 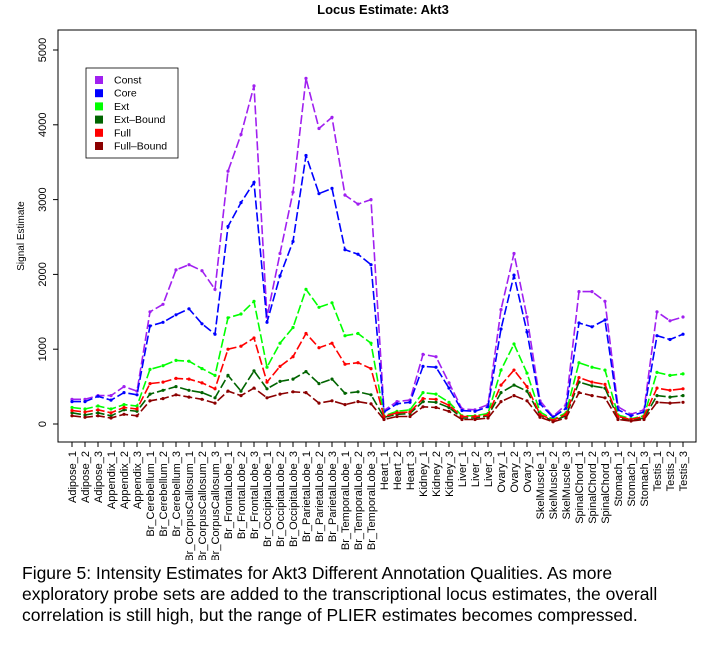 I want to click on x-tick-label: Br_ParietalLobe_1, so click(x=307, y=496).